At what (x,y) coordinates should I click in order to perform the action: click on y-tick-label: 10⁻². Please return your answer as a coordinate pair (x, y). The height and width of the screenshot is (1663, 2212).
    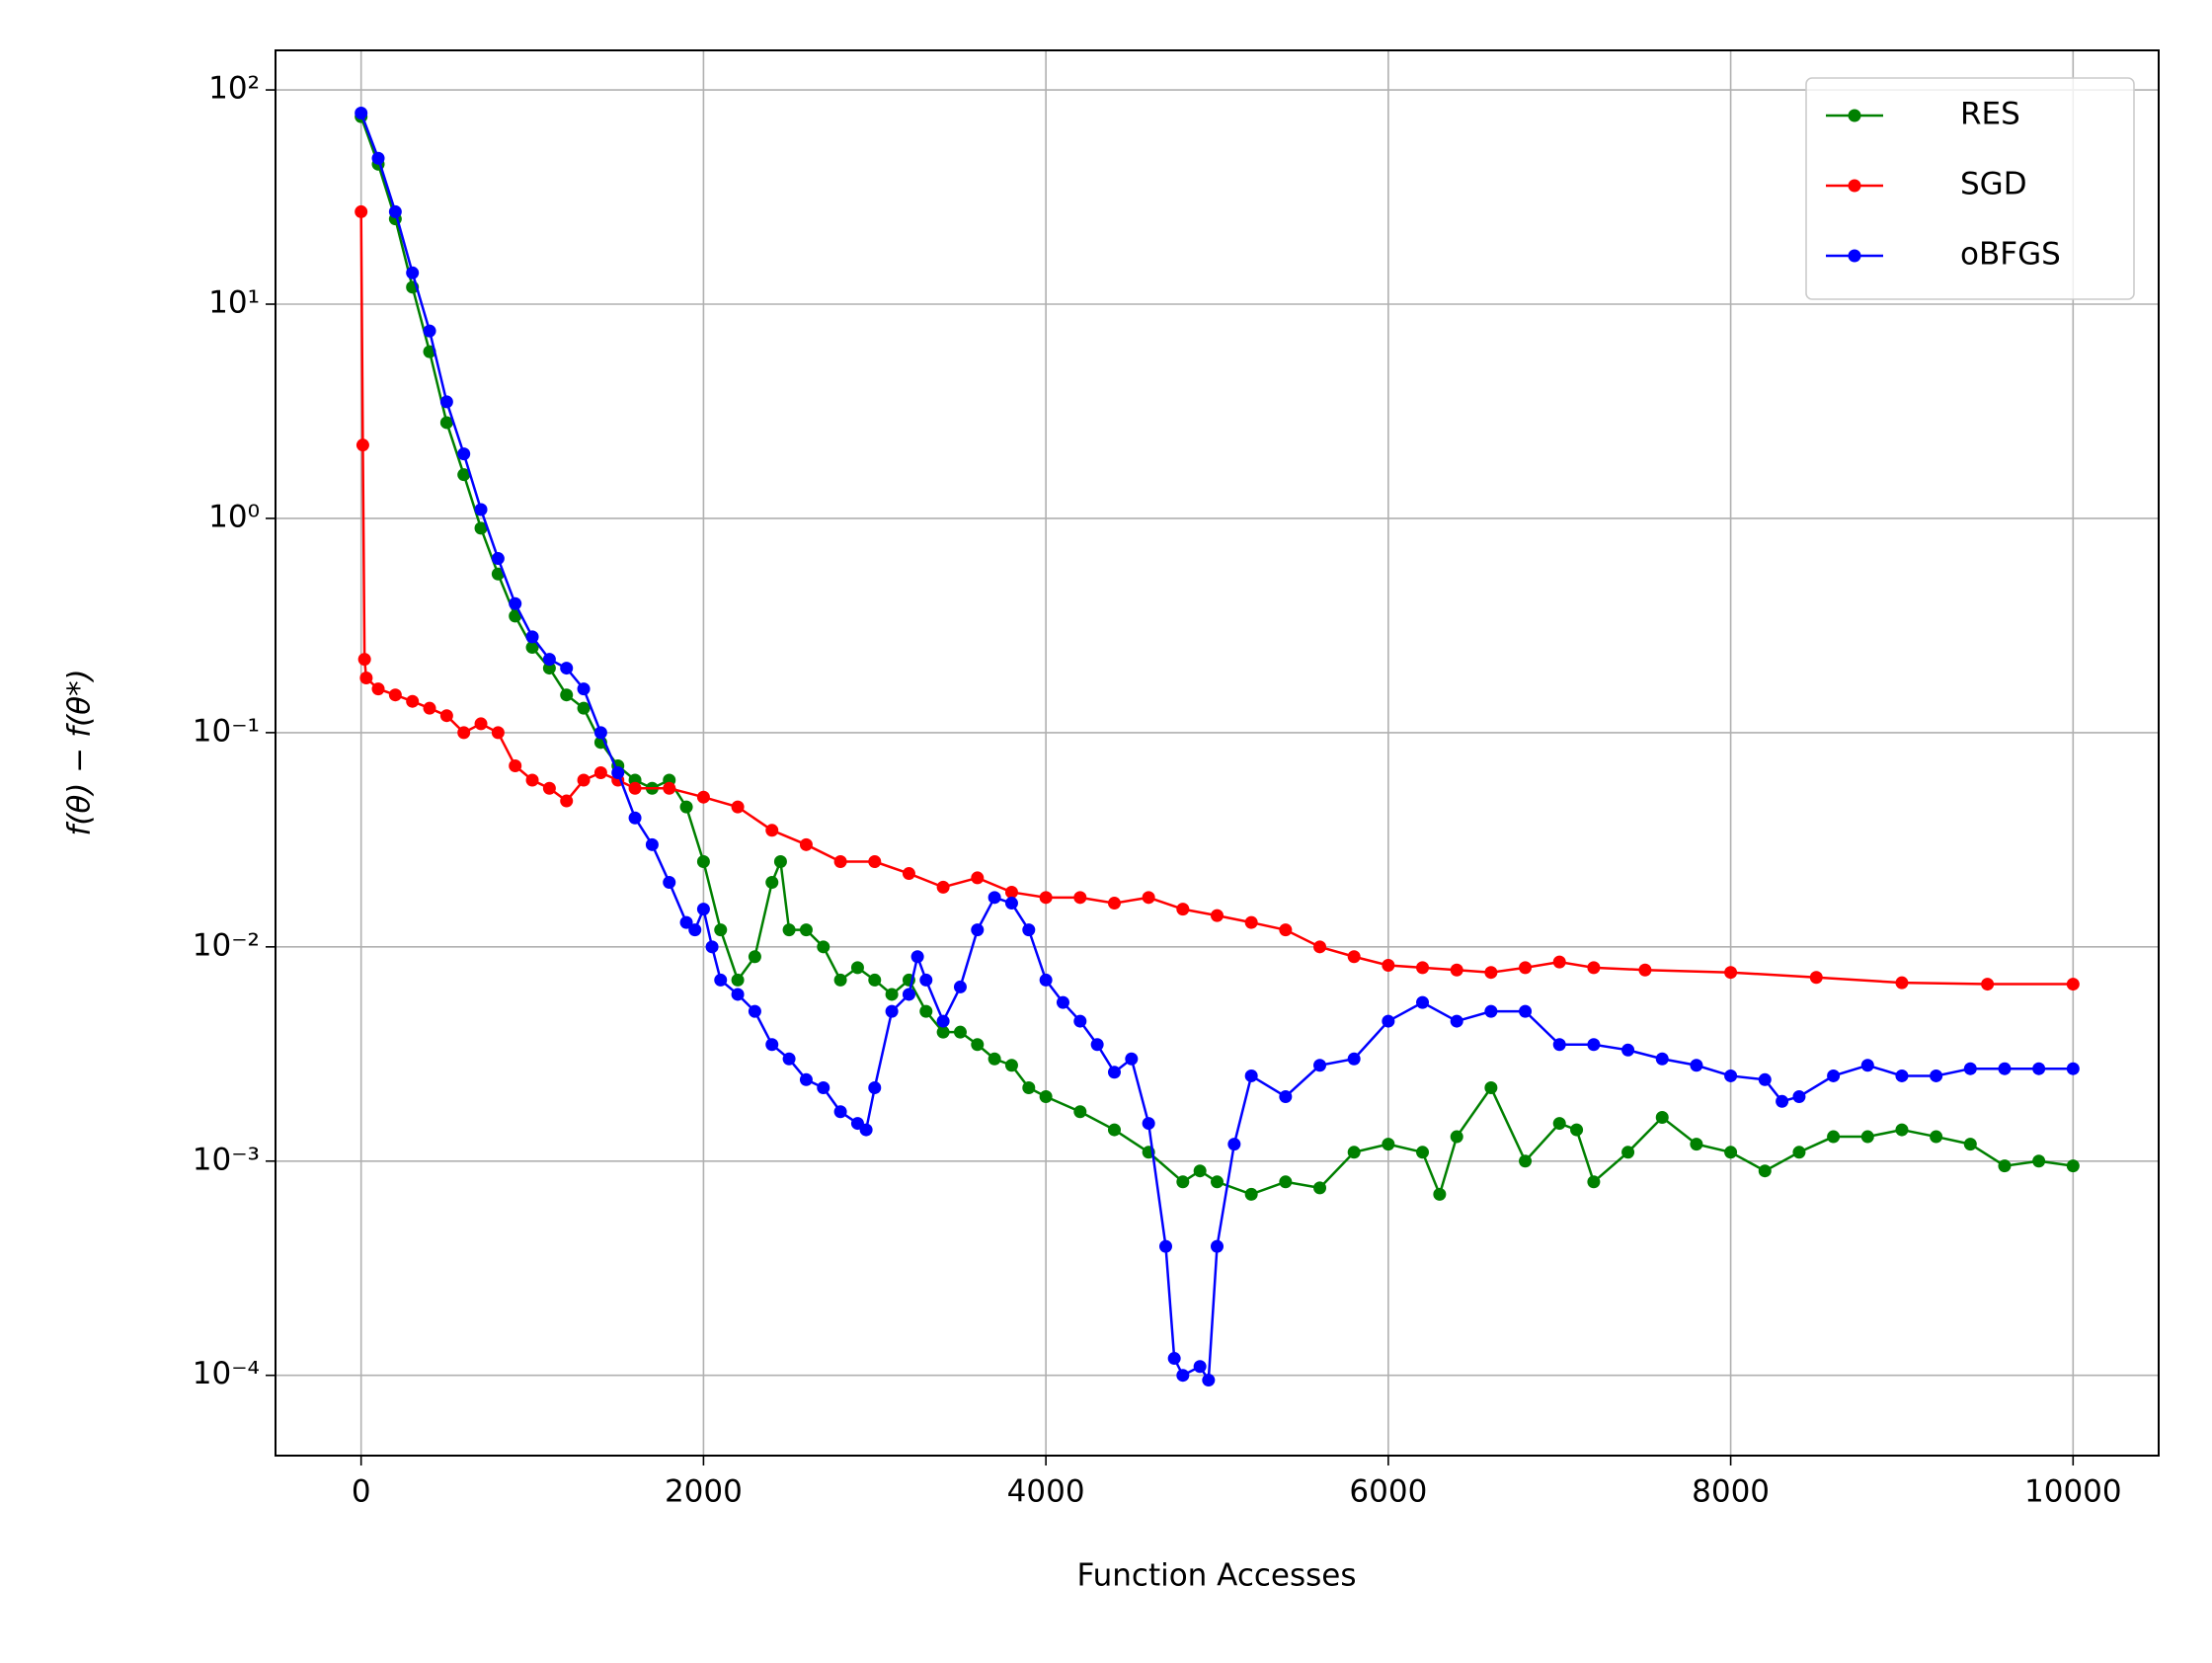
    Looking at the image, I should click on (227, 945).